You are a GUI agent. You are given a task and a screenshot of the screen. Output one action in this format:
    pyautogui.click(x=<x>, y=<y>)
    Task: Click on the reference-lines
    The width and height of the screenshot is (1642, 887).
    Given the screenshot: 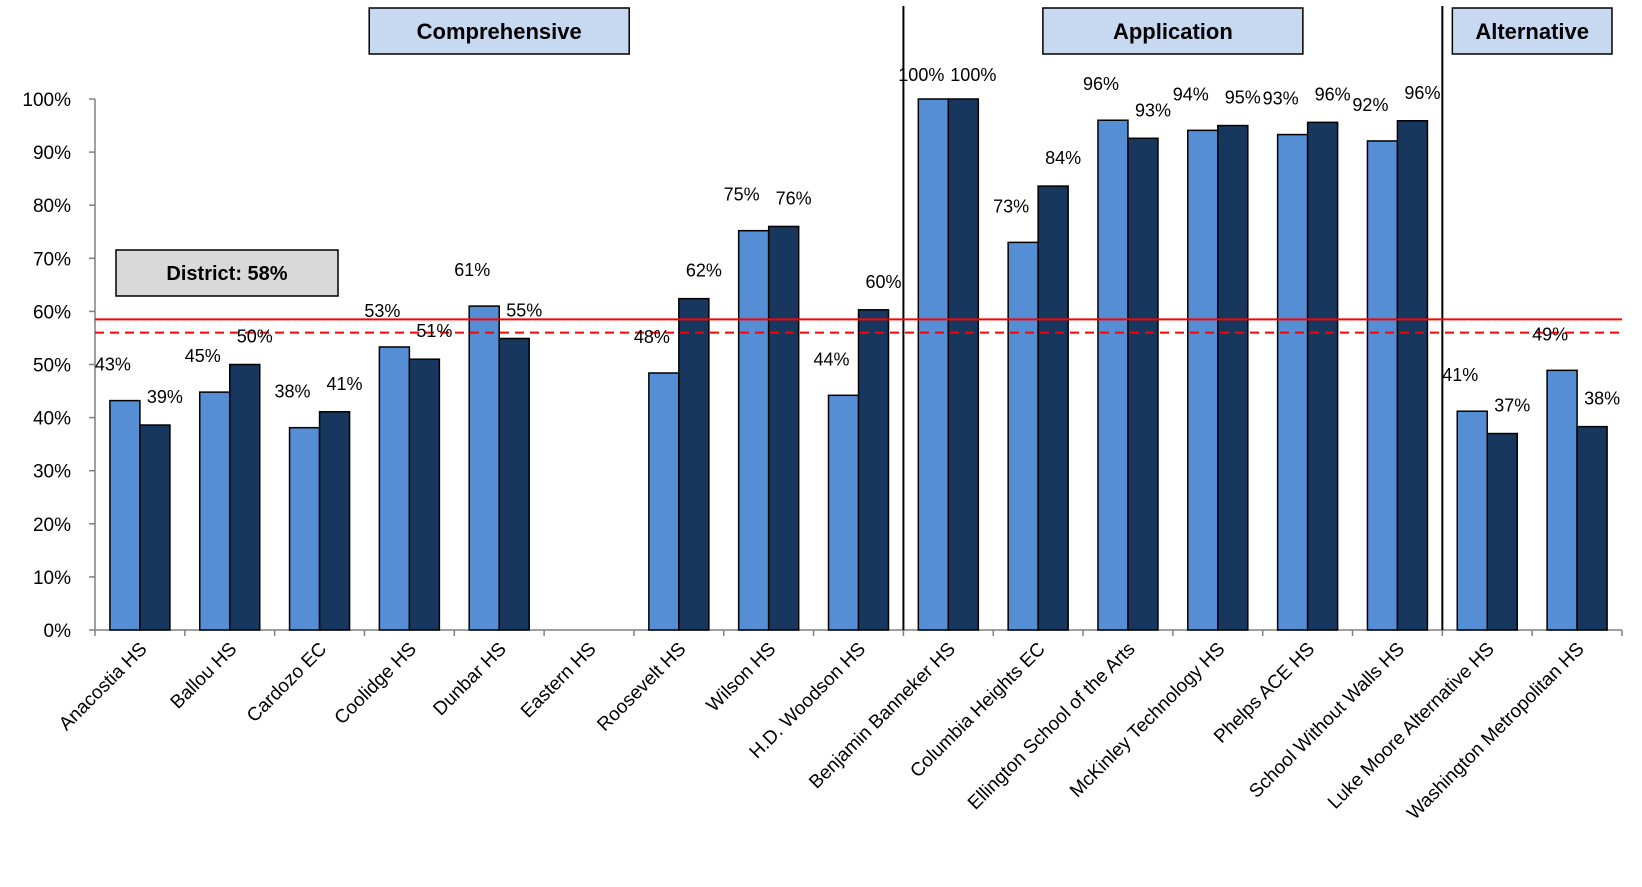 What is the action you would take?
    pyautogui.click(x=858, y=326)
    